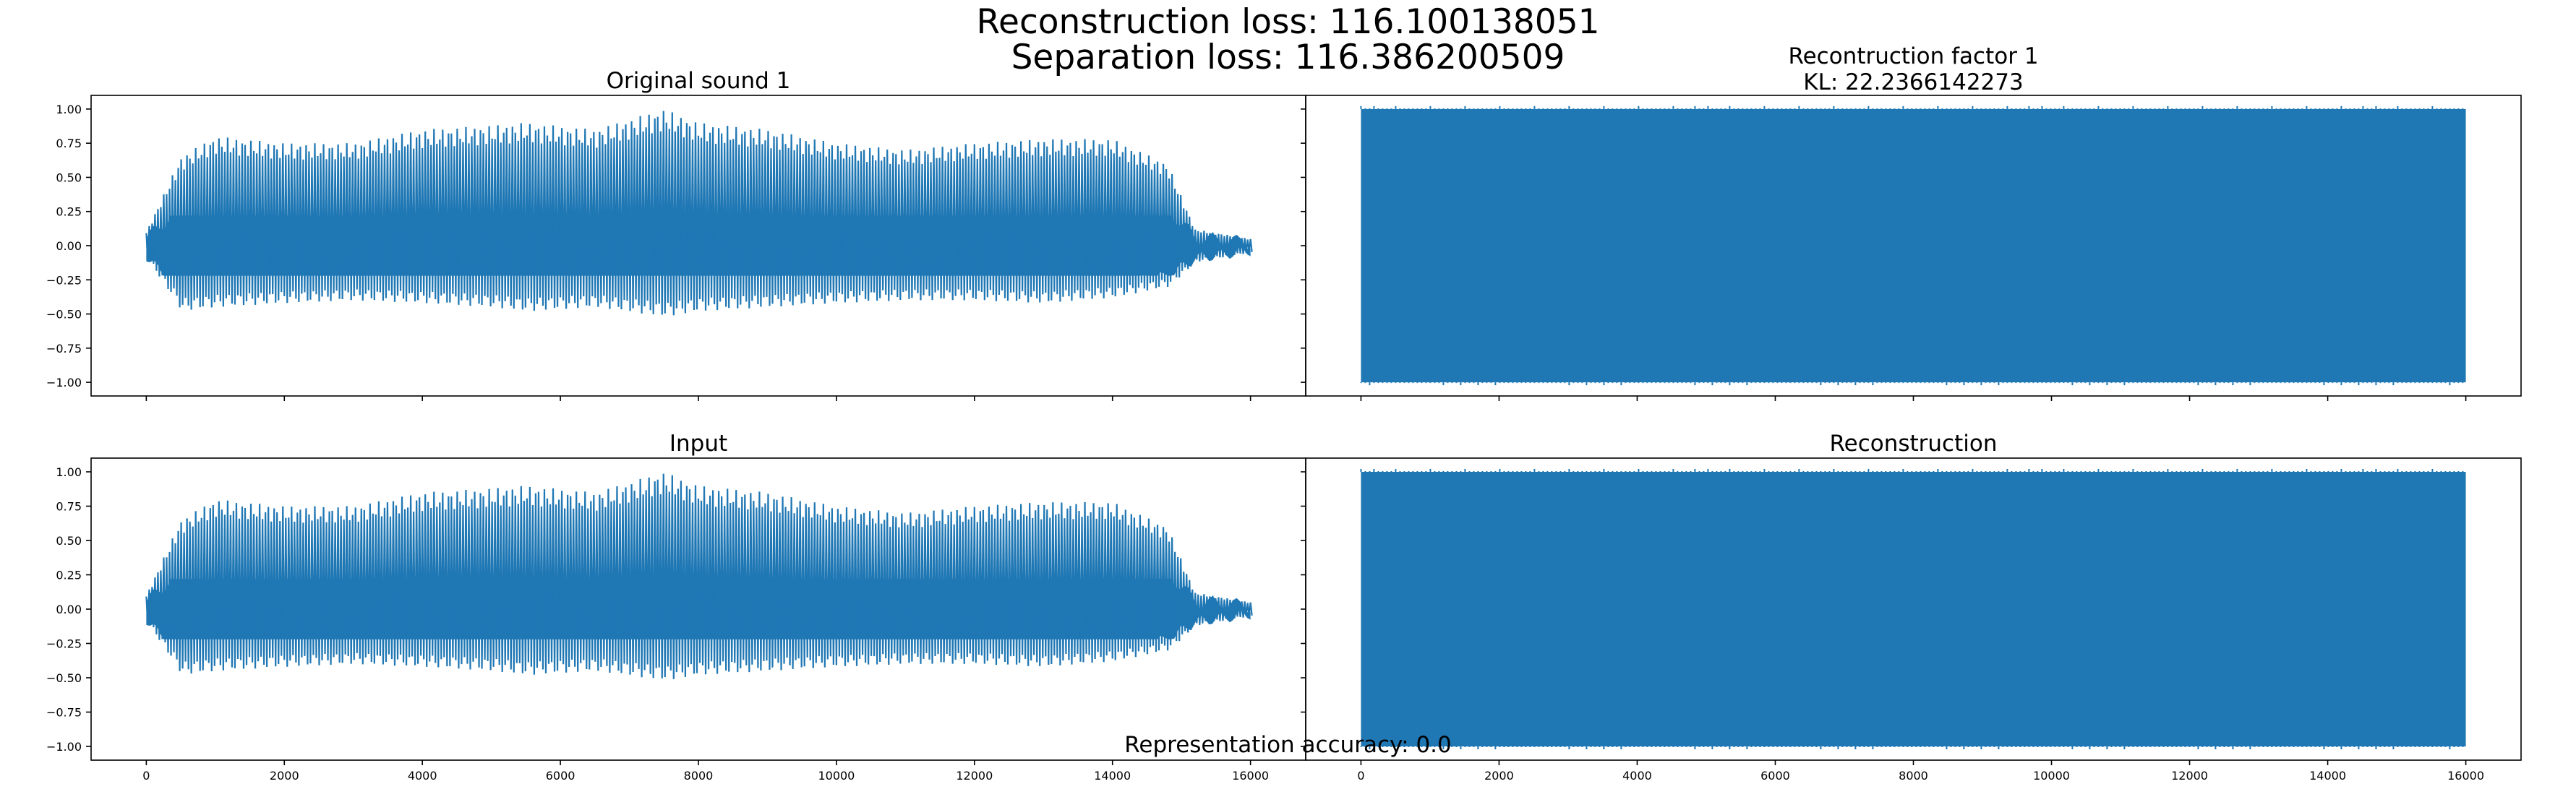  I want to click on subplot-title: Original sound 1, so click(699, 81).